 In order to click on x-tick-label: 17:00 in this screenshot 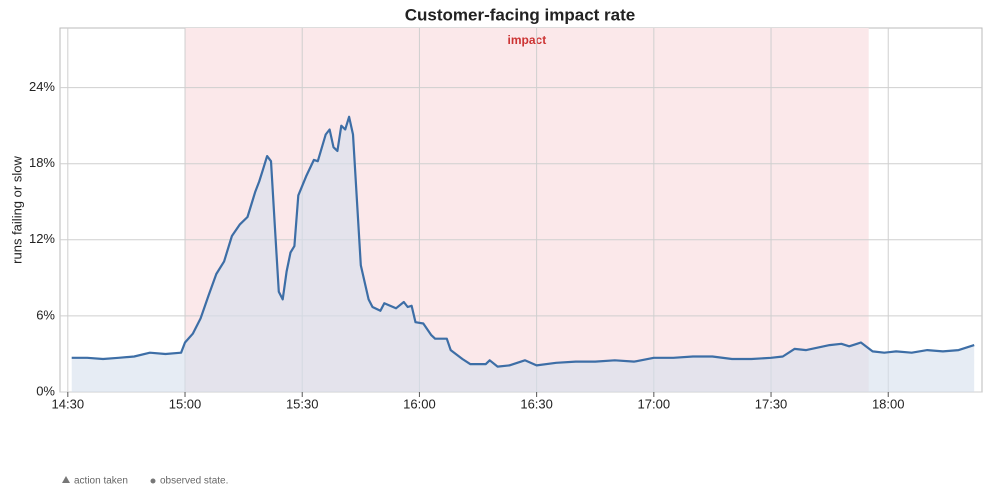, I will do `click(654, 403)`.